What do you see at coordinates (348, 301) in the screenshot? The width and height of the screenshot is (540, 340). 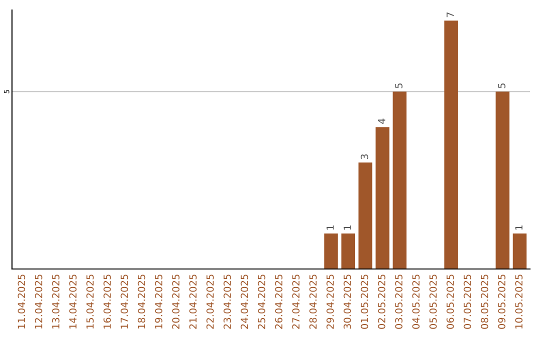 I see `x-tick-label: 30.04.2025` at bounding box center [348, 301].